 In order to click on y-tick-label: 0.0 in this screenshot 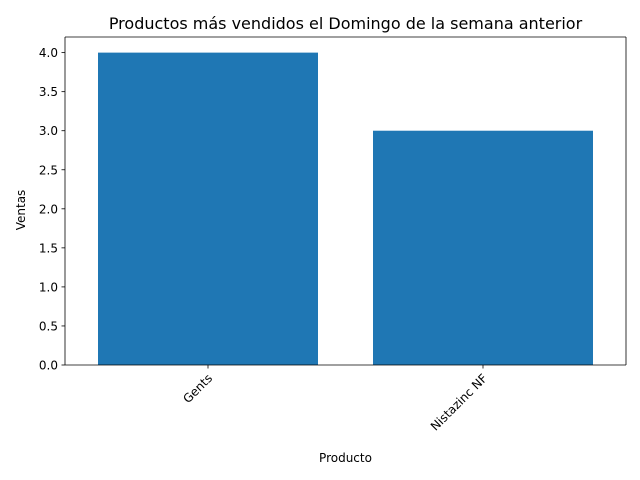, I will do `click(48, 366)`.